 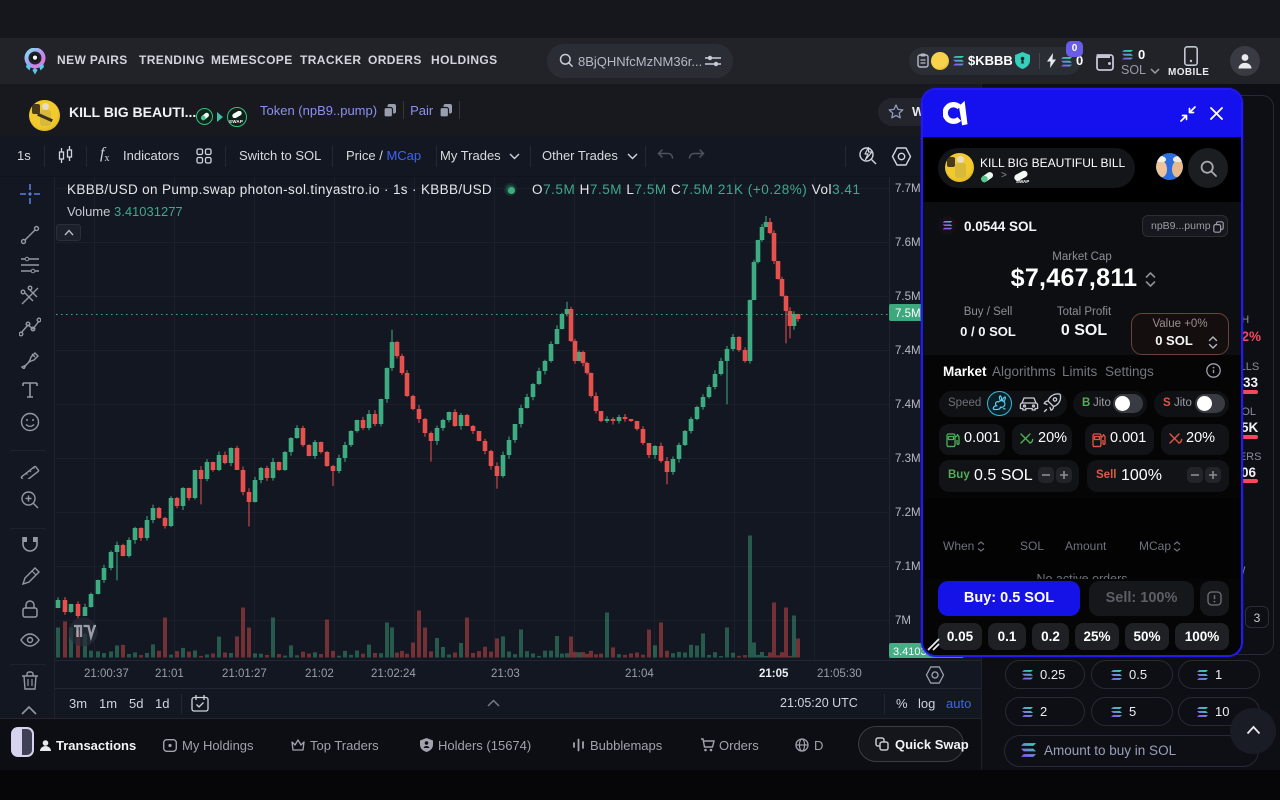 I want to click on svg-text: 7.1M, so click(x=908, y=567).